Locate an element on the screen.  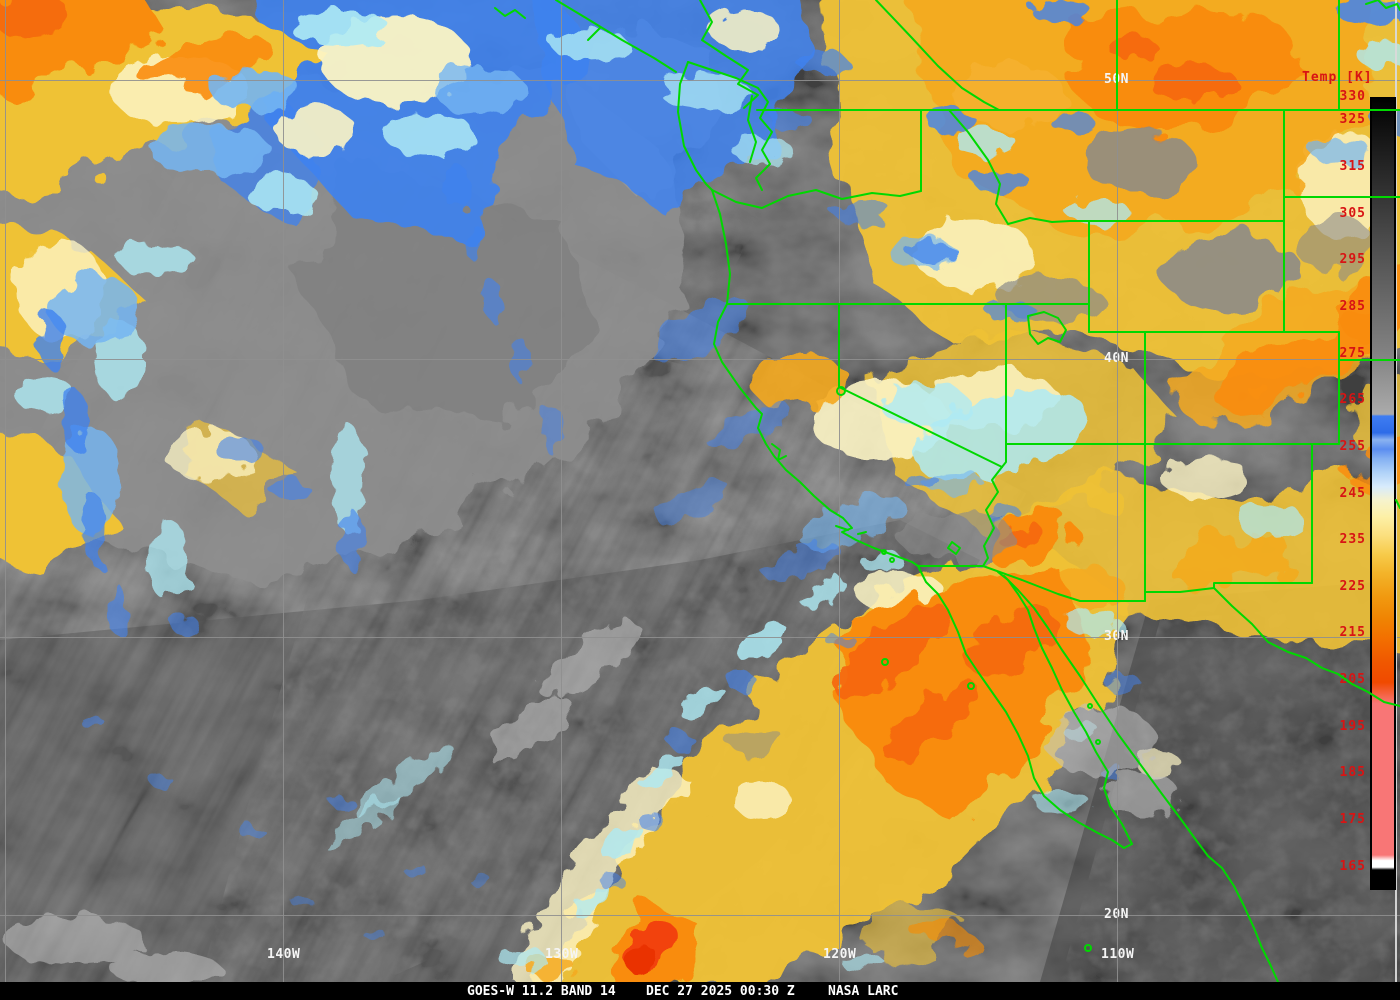
timestamp-label: DEC 27 2025 00:30 Z is located at coordinates (720, 991).